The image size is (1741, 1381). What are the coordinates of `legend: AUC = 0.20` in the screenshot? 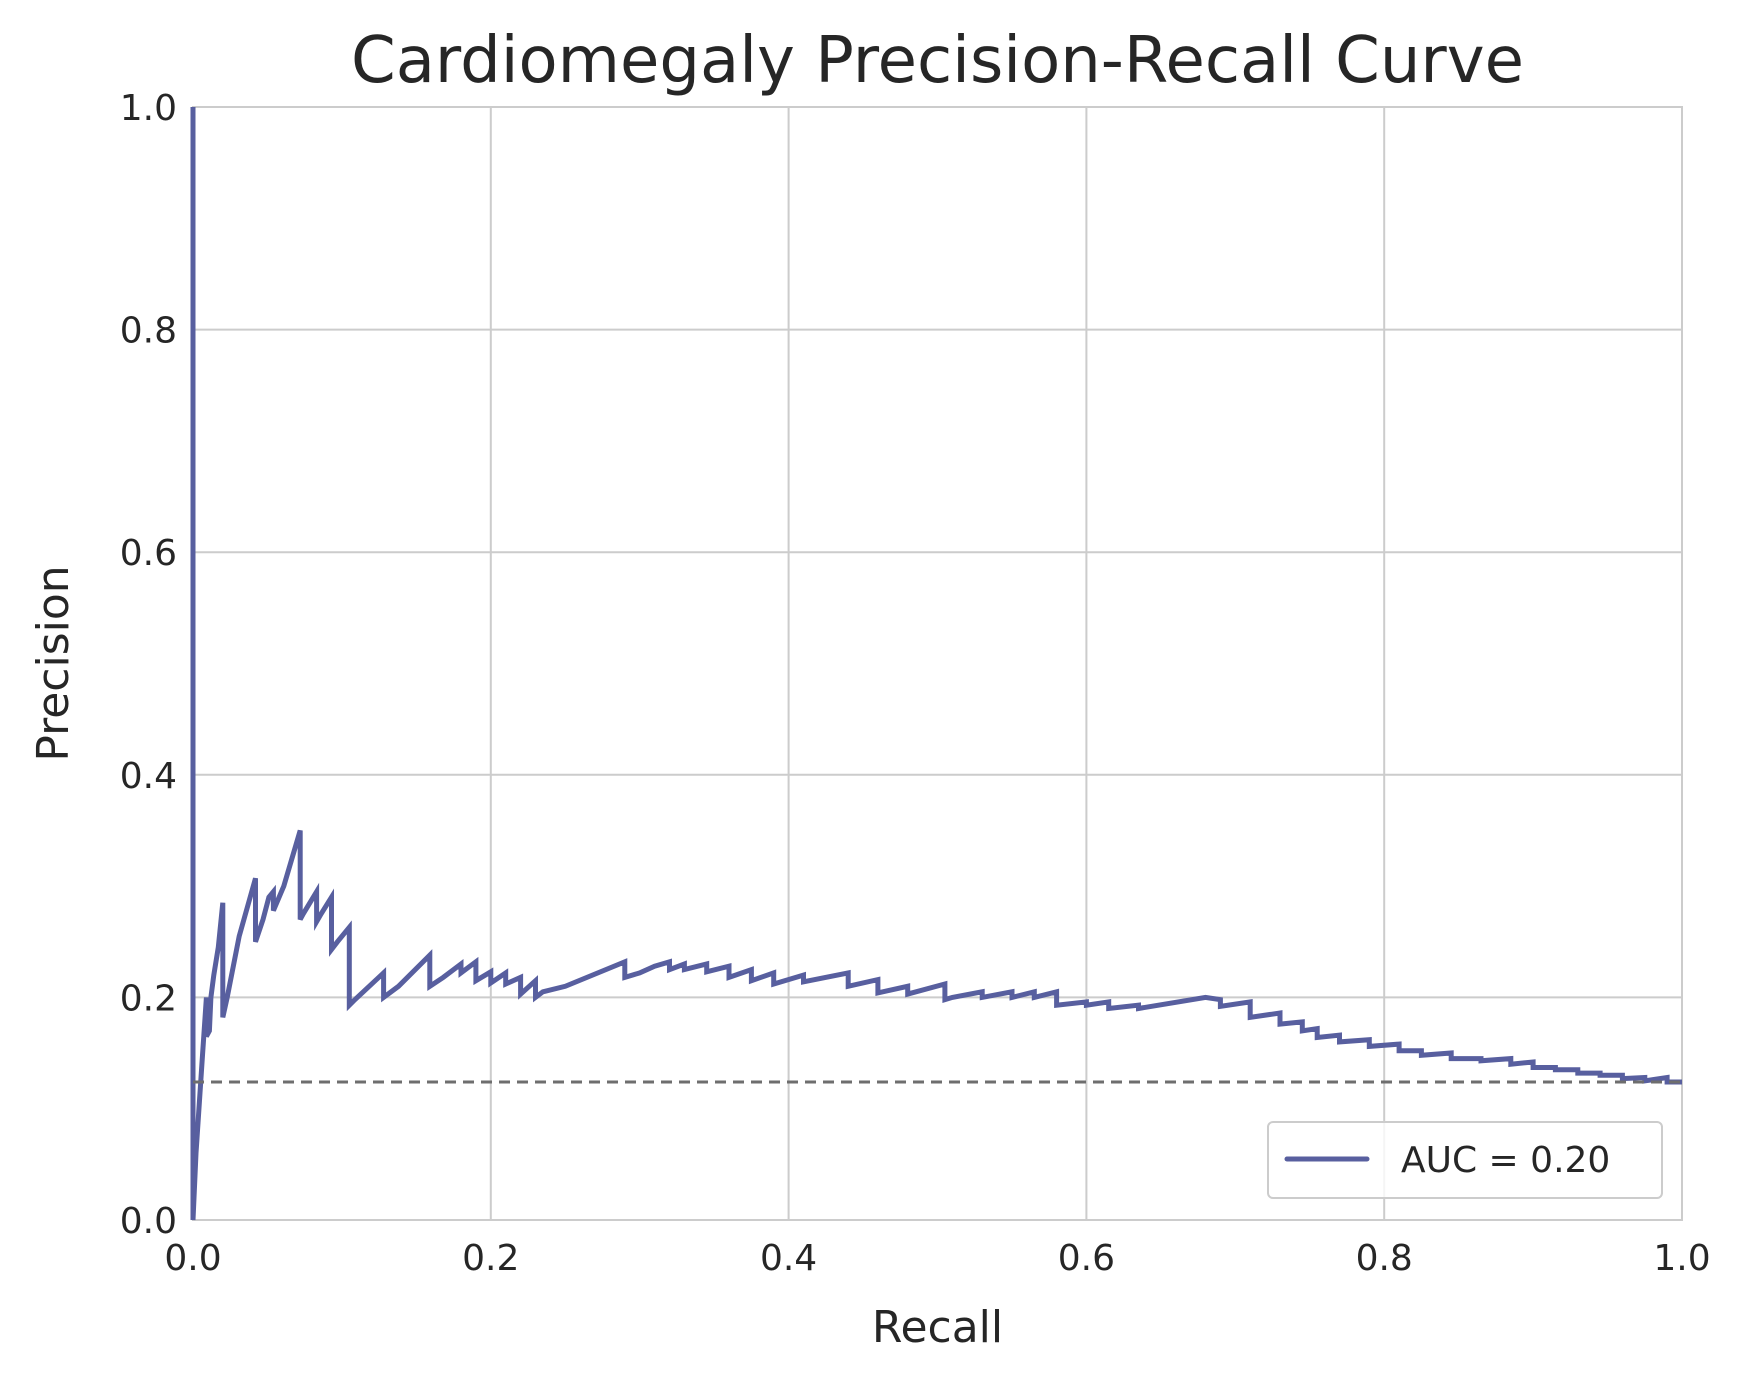 It's located at (1465, 1160).